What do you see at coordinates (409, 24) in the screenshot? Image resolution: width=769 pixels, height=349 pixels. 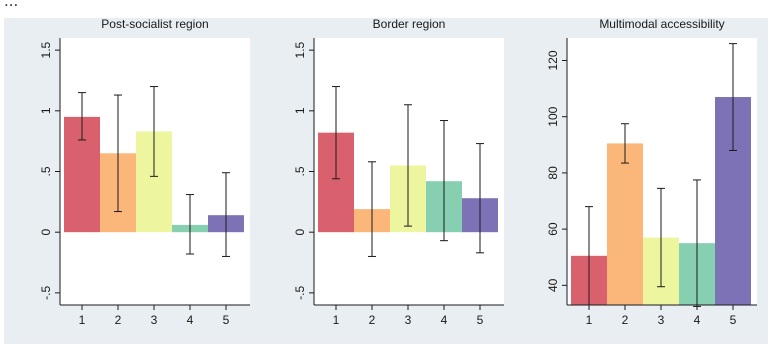 I see `panel-title: Border region` at bounding box center [409, 24].